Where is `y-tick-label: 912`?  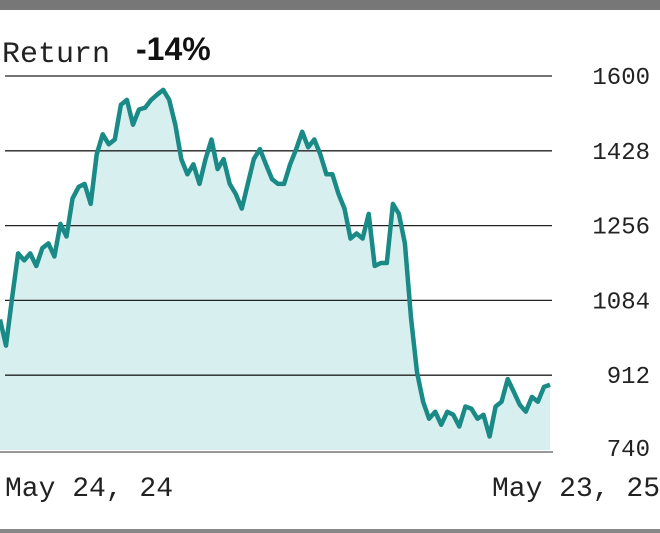 y-tick-label: 912 is located at coordinates (628, 377).